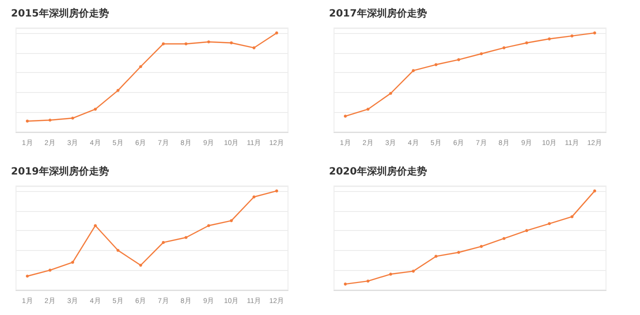  Describe the element at coordinates (378, 14) in the screenshot. I see `chart-title: 2017年深圳房价走势` at that location.